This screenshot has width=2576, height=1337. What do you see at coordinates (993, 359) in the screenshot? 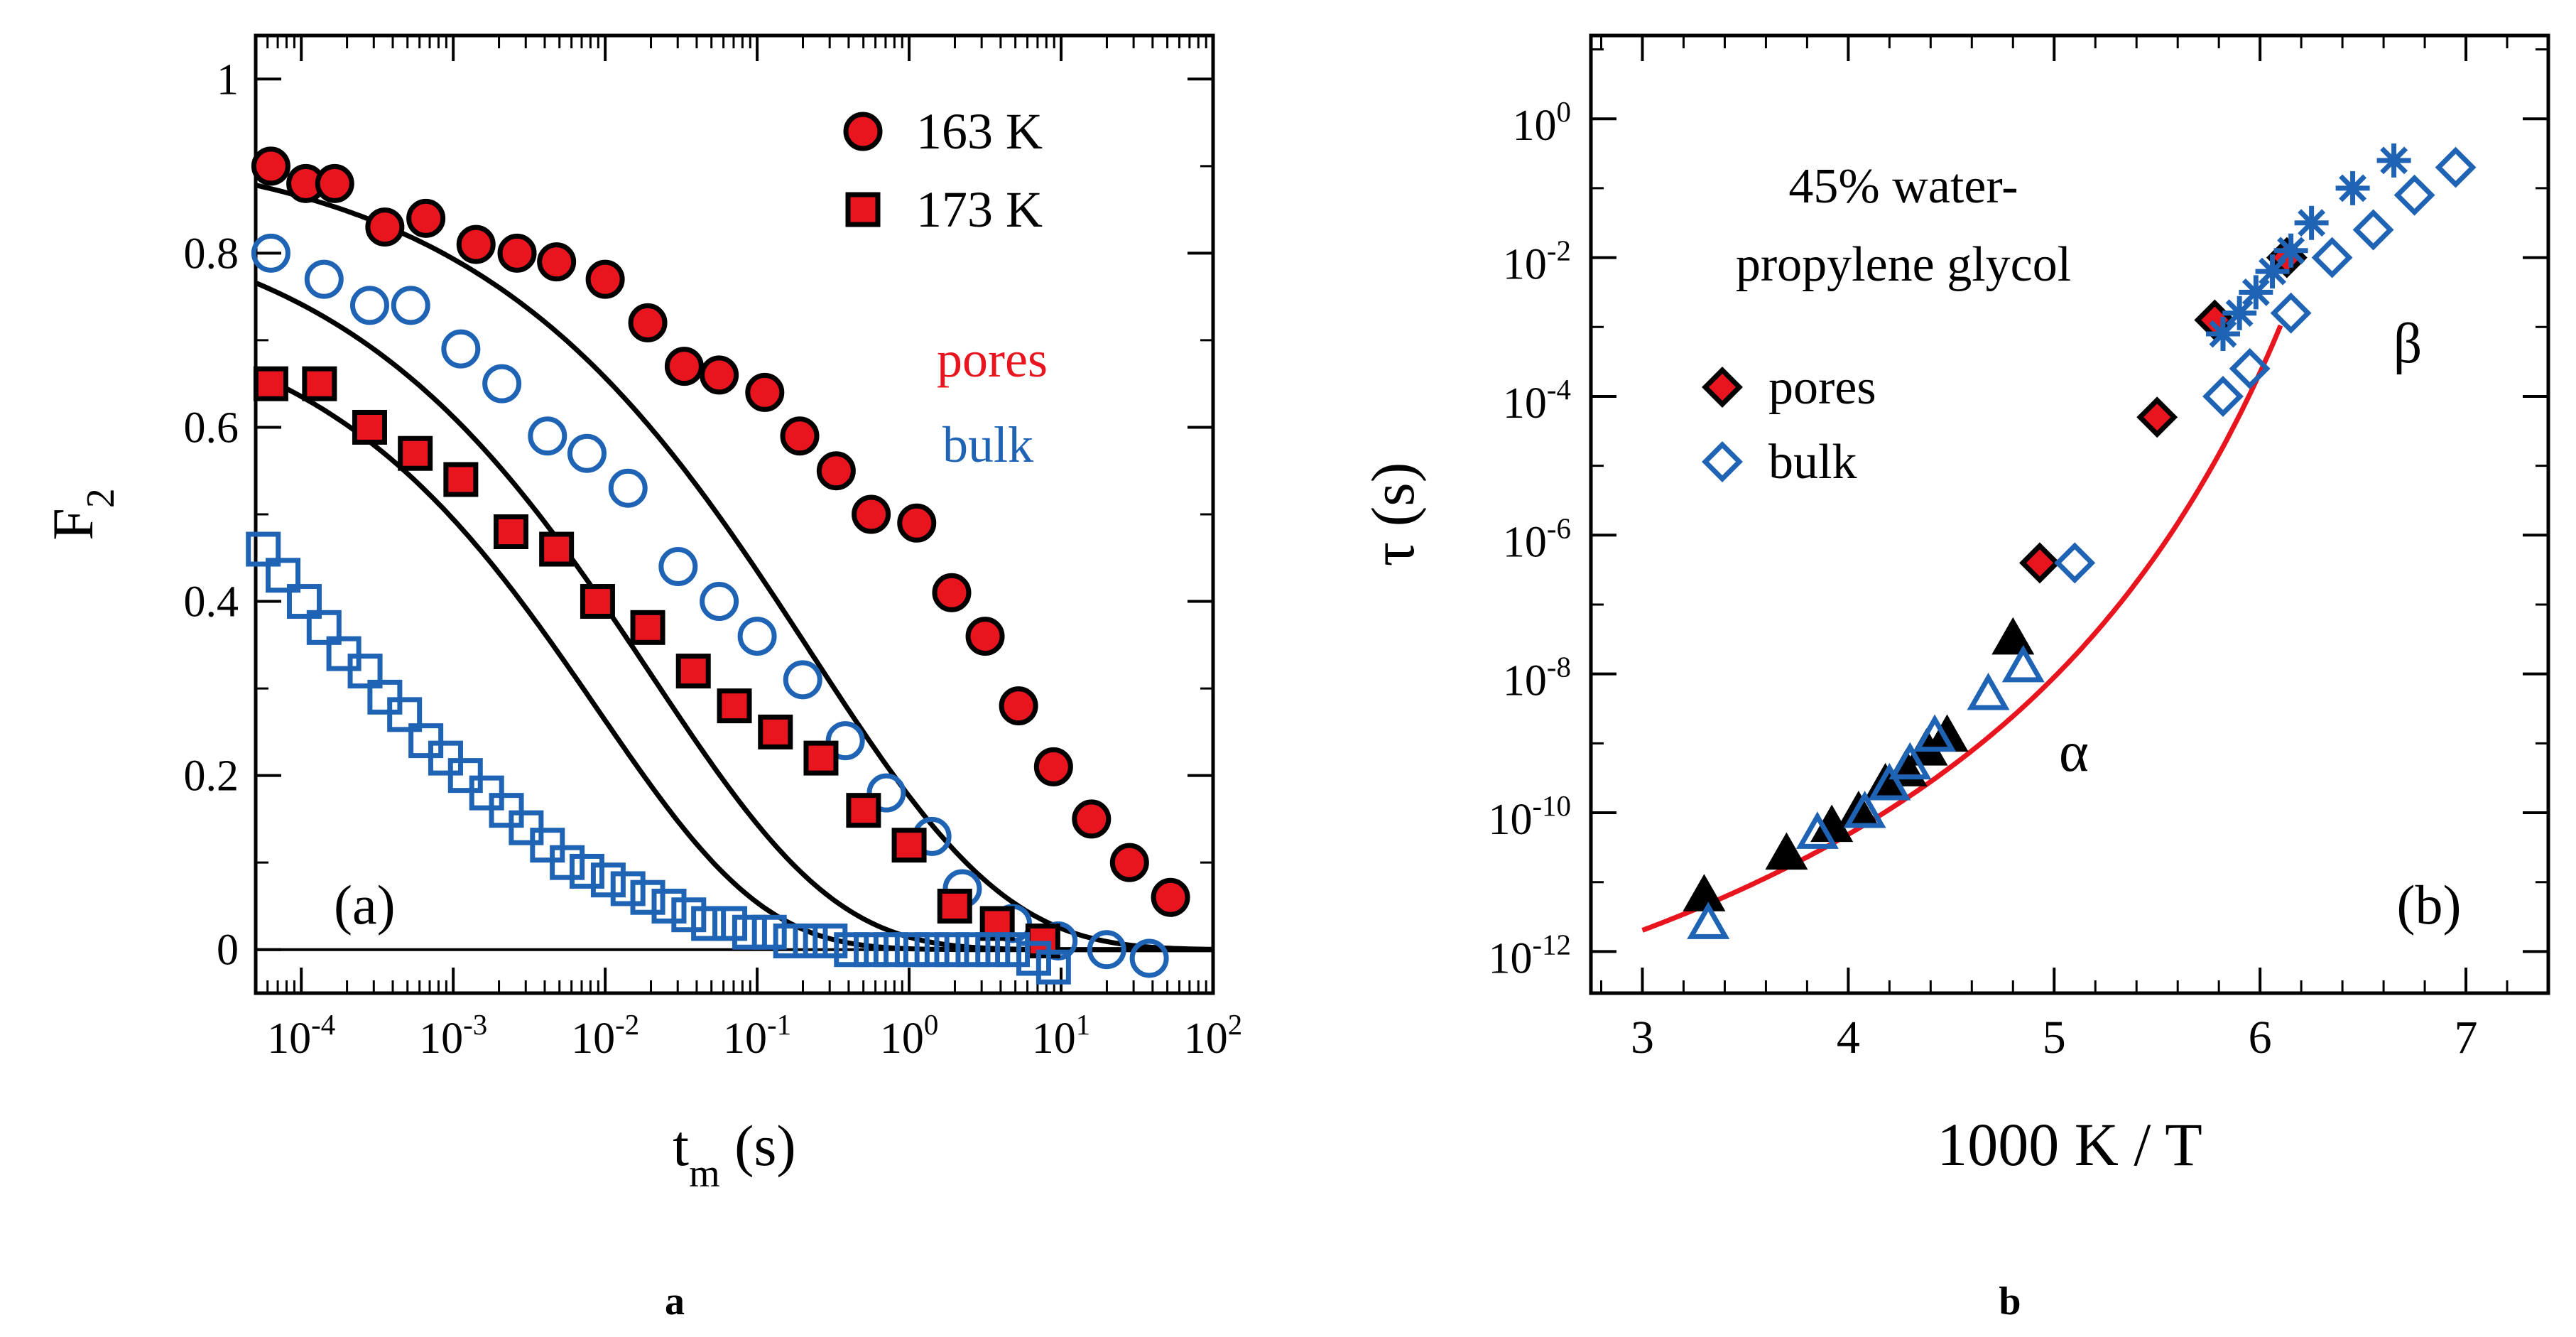
I see `annotation-pores: pores` at bounding box center [993, 359].